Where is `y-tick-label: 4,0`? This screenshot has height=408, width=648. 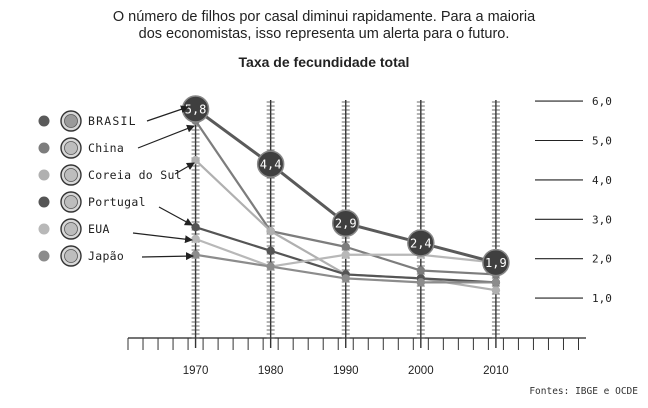
y-tick-label: 4,0 is located at coordinates (602, 180).